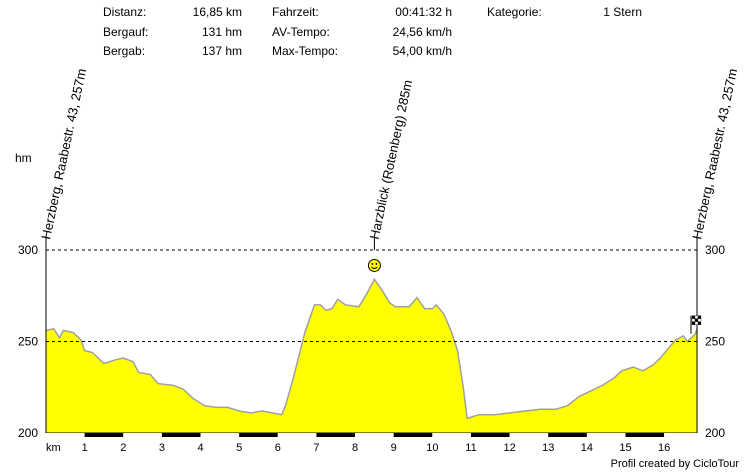 The width and height of the screenshot is (747, 473). Describe the element at coordinates (664, 448) in the screenshot. I see `x-tick-label: 16` at that location.